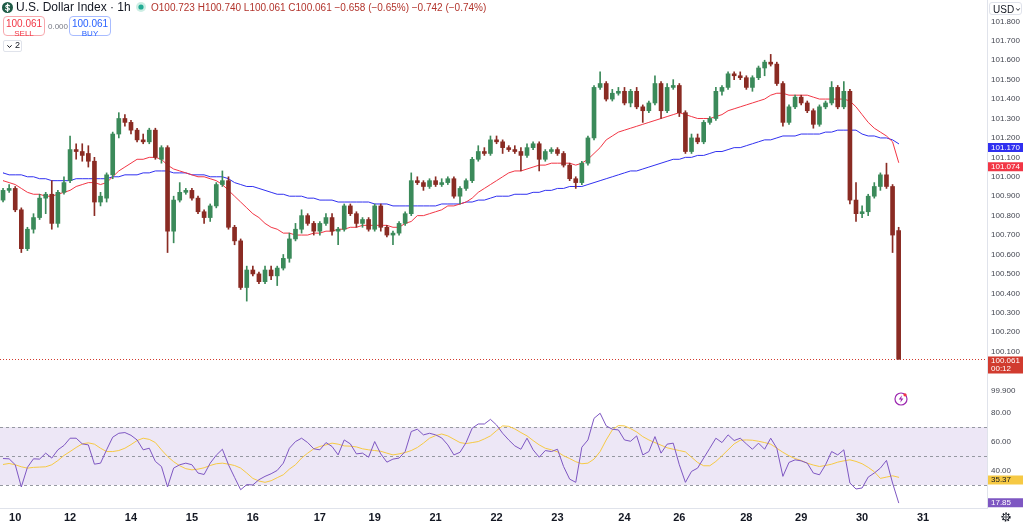  I want to click on x-tick-label: 22, so click(496, 516).